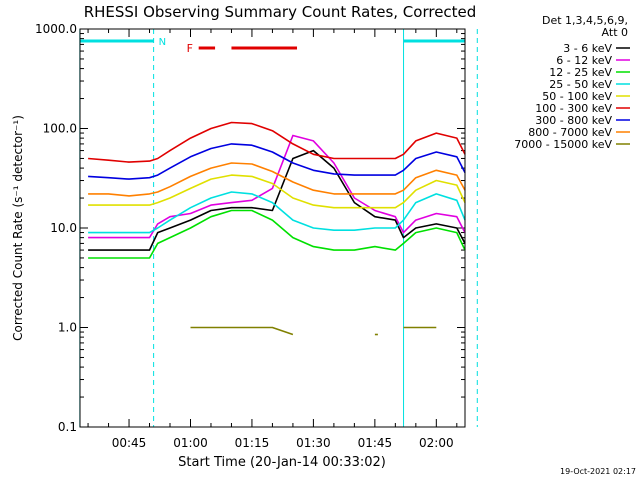 Image resolution: width=640 pixels, height=480 pixels. I want to click on legend-label: 800 - 7000 keV, so click(570, 132).